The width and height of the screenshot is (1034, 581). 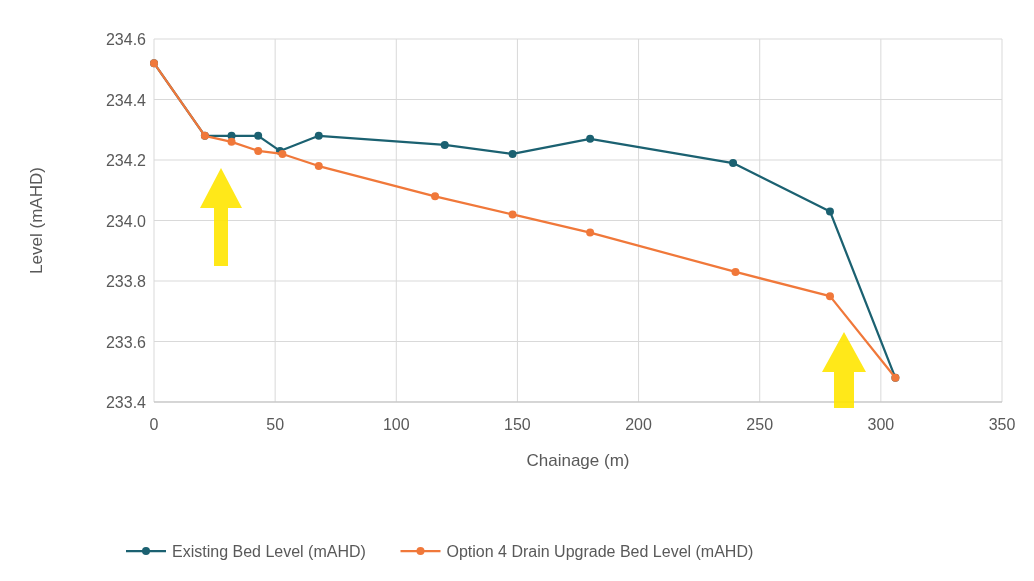 What do you see at coordinates (126, 221) in the screenshot?
I see `y-tick-label: 234.0` at bounding box center [126, 221].